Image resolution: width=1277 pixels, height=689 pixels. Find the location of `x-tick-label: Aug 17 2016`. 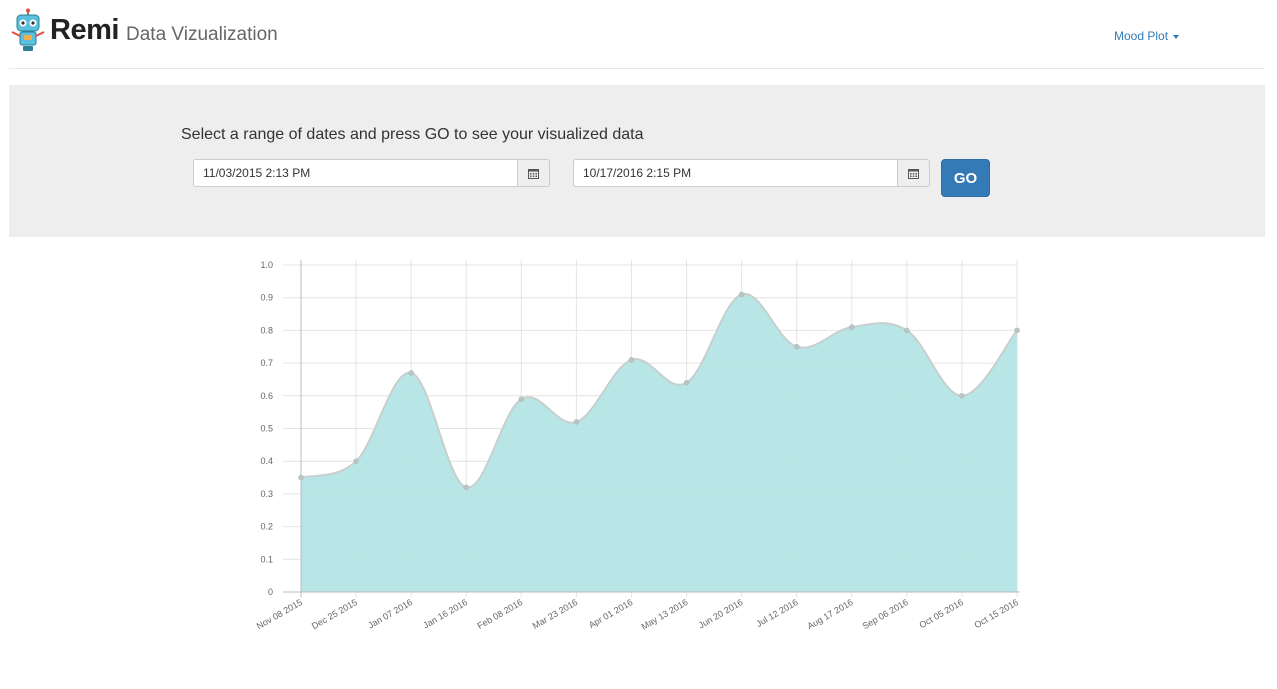

x-tick-label: Aug 17 2016 is located at coordinates (830, 614).